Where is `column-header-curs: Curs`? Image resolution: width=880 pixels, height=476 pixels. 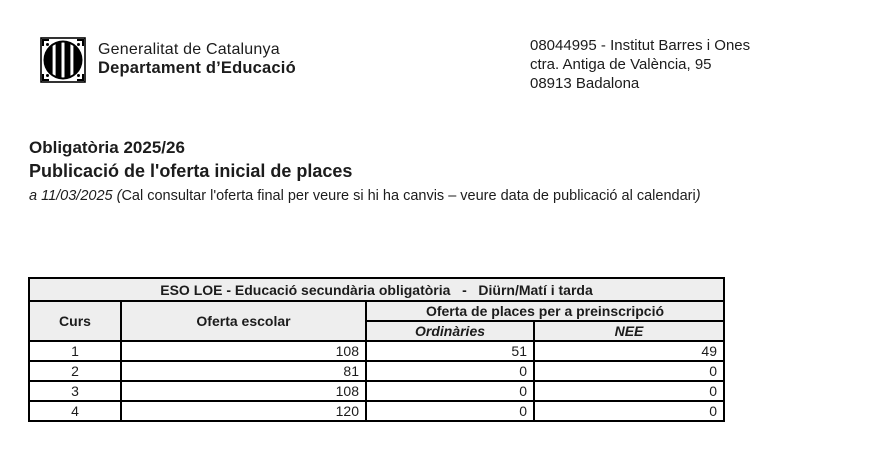
column-header-curs: Curs is located at coordinates (75, 321).